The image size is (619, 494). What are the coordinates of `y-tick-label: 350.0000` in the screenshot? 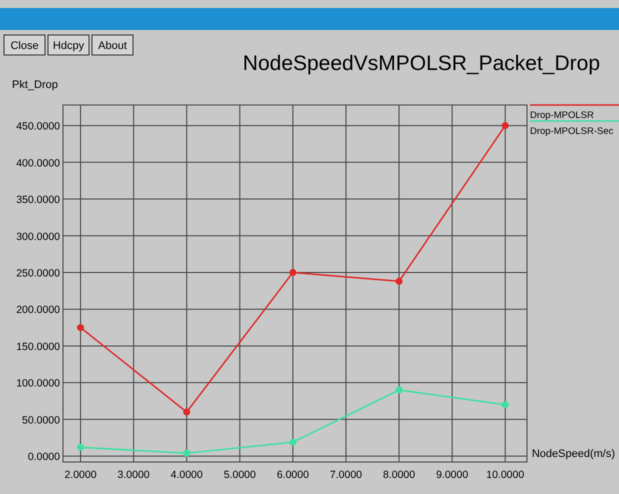 It's located at (38, 200).